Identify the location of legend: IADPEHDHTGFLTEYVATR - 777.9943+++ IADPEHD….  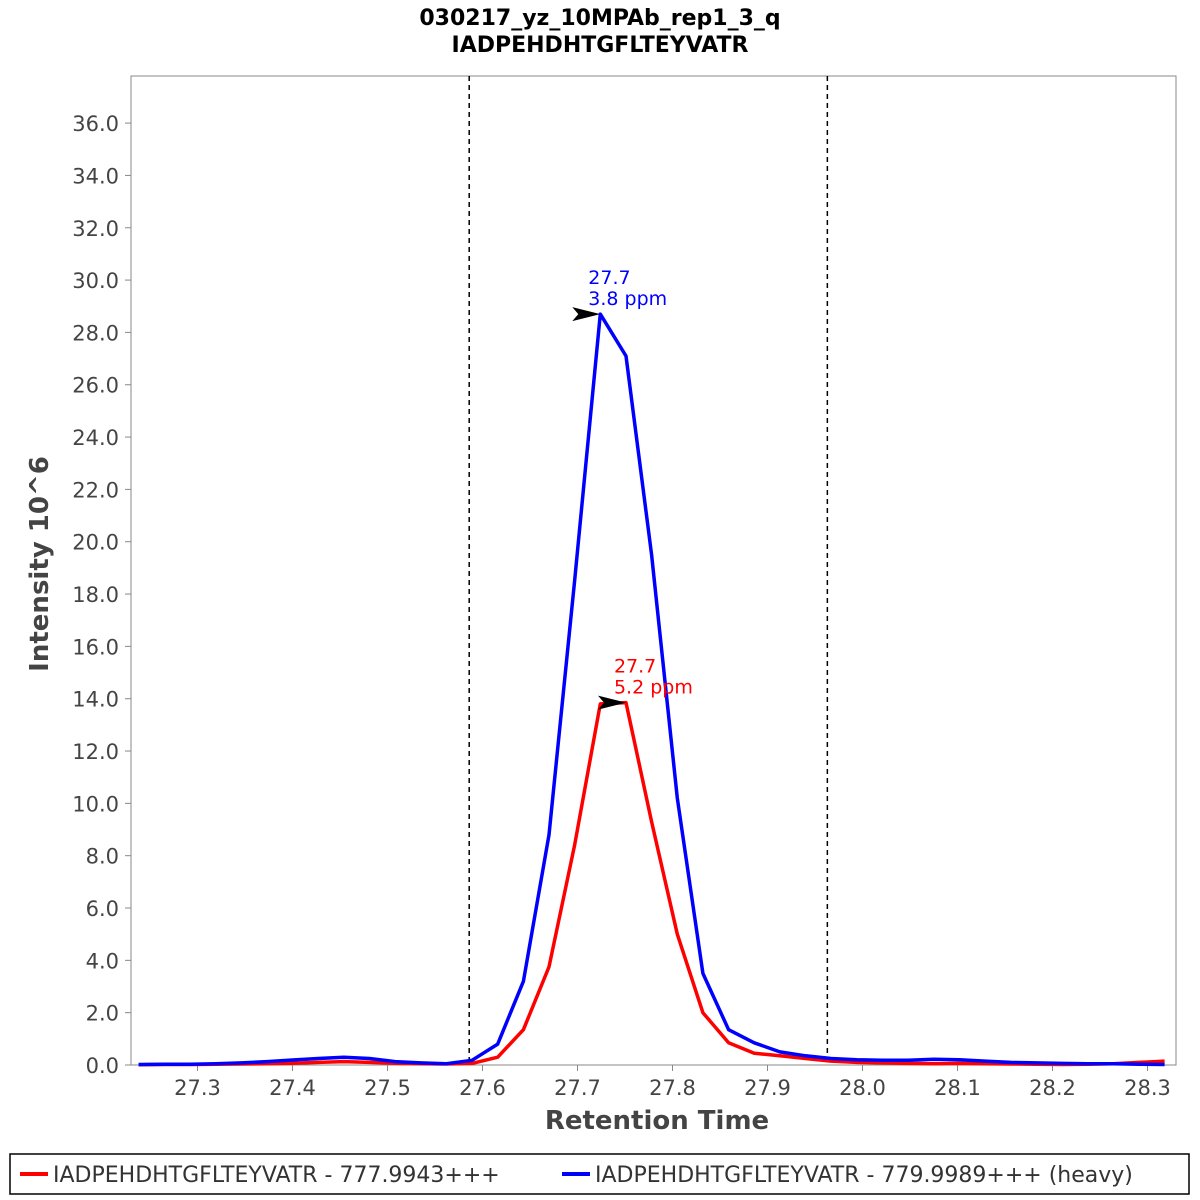
(599, 1174).